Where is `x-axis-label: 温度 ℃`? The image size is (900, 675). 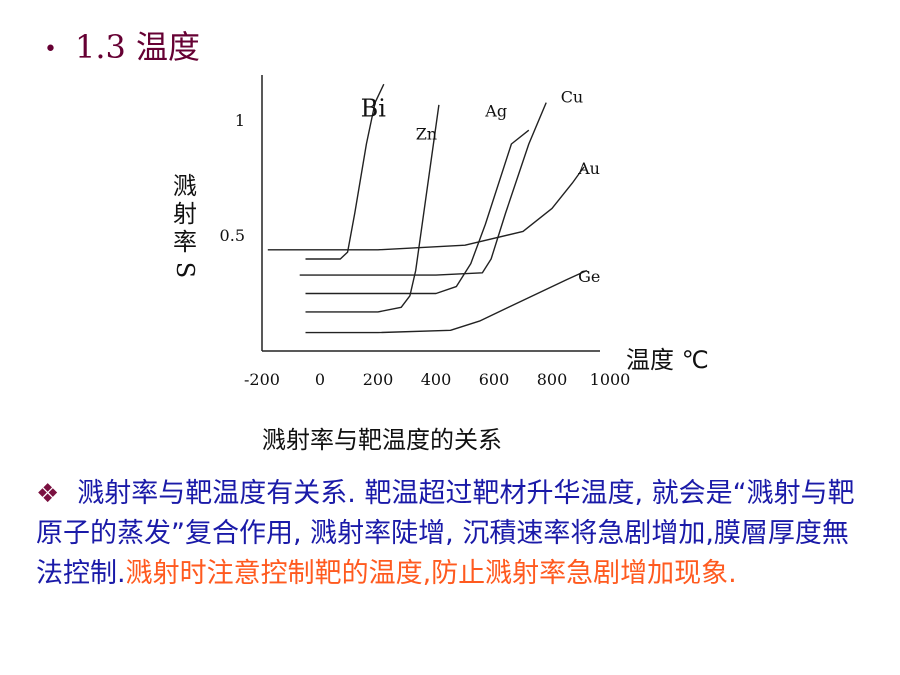
x-axis-label: 温度 ℃ is located at coordinates (667, 360).